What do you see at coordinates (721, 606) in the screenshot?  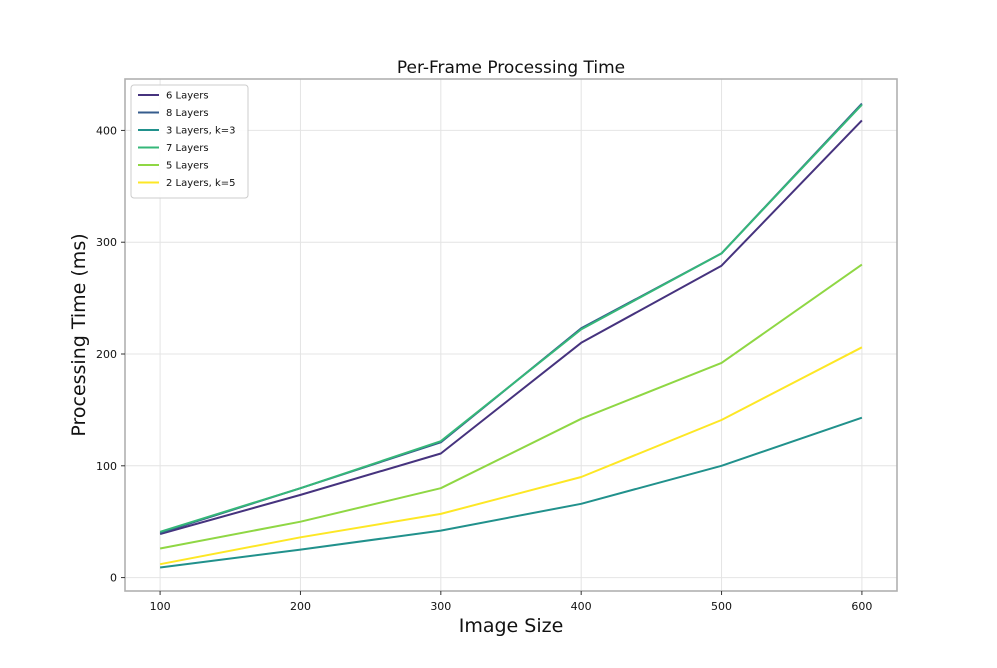 I see `x-tick-label: 500` at bounding box center [721, 606].